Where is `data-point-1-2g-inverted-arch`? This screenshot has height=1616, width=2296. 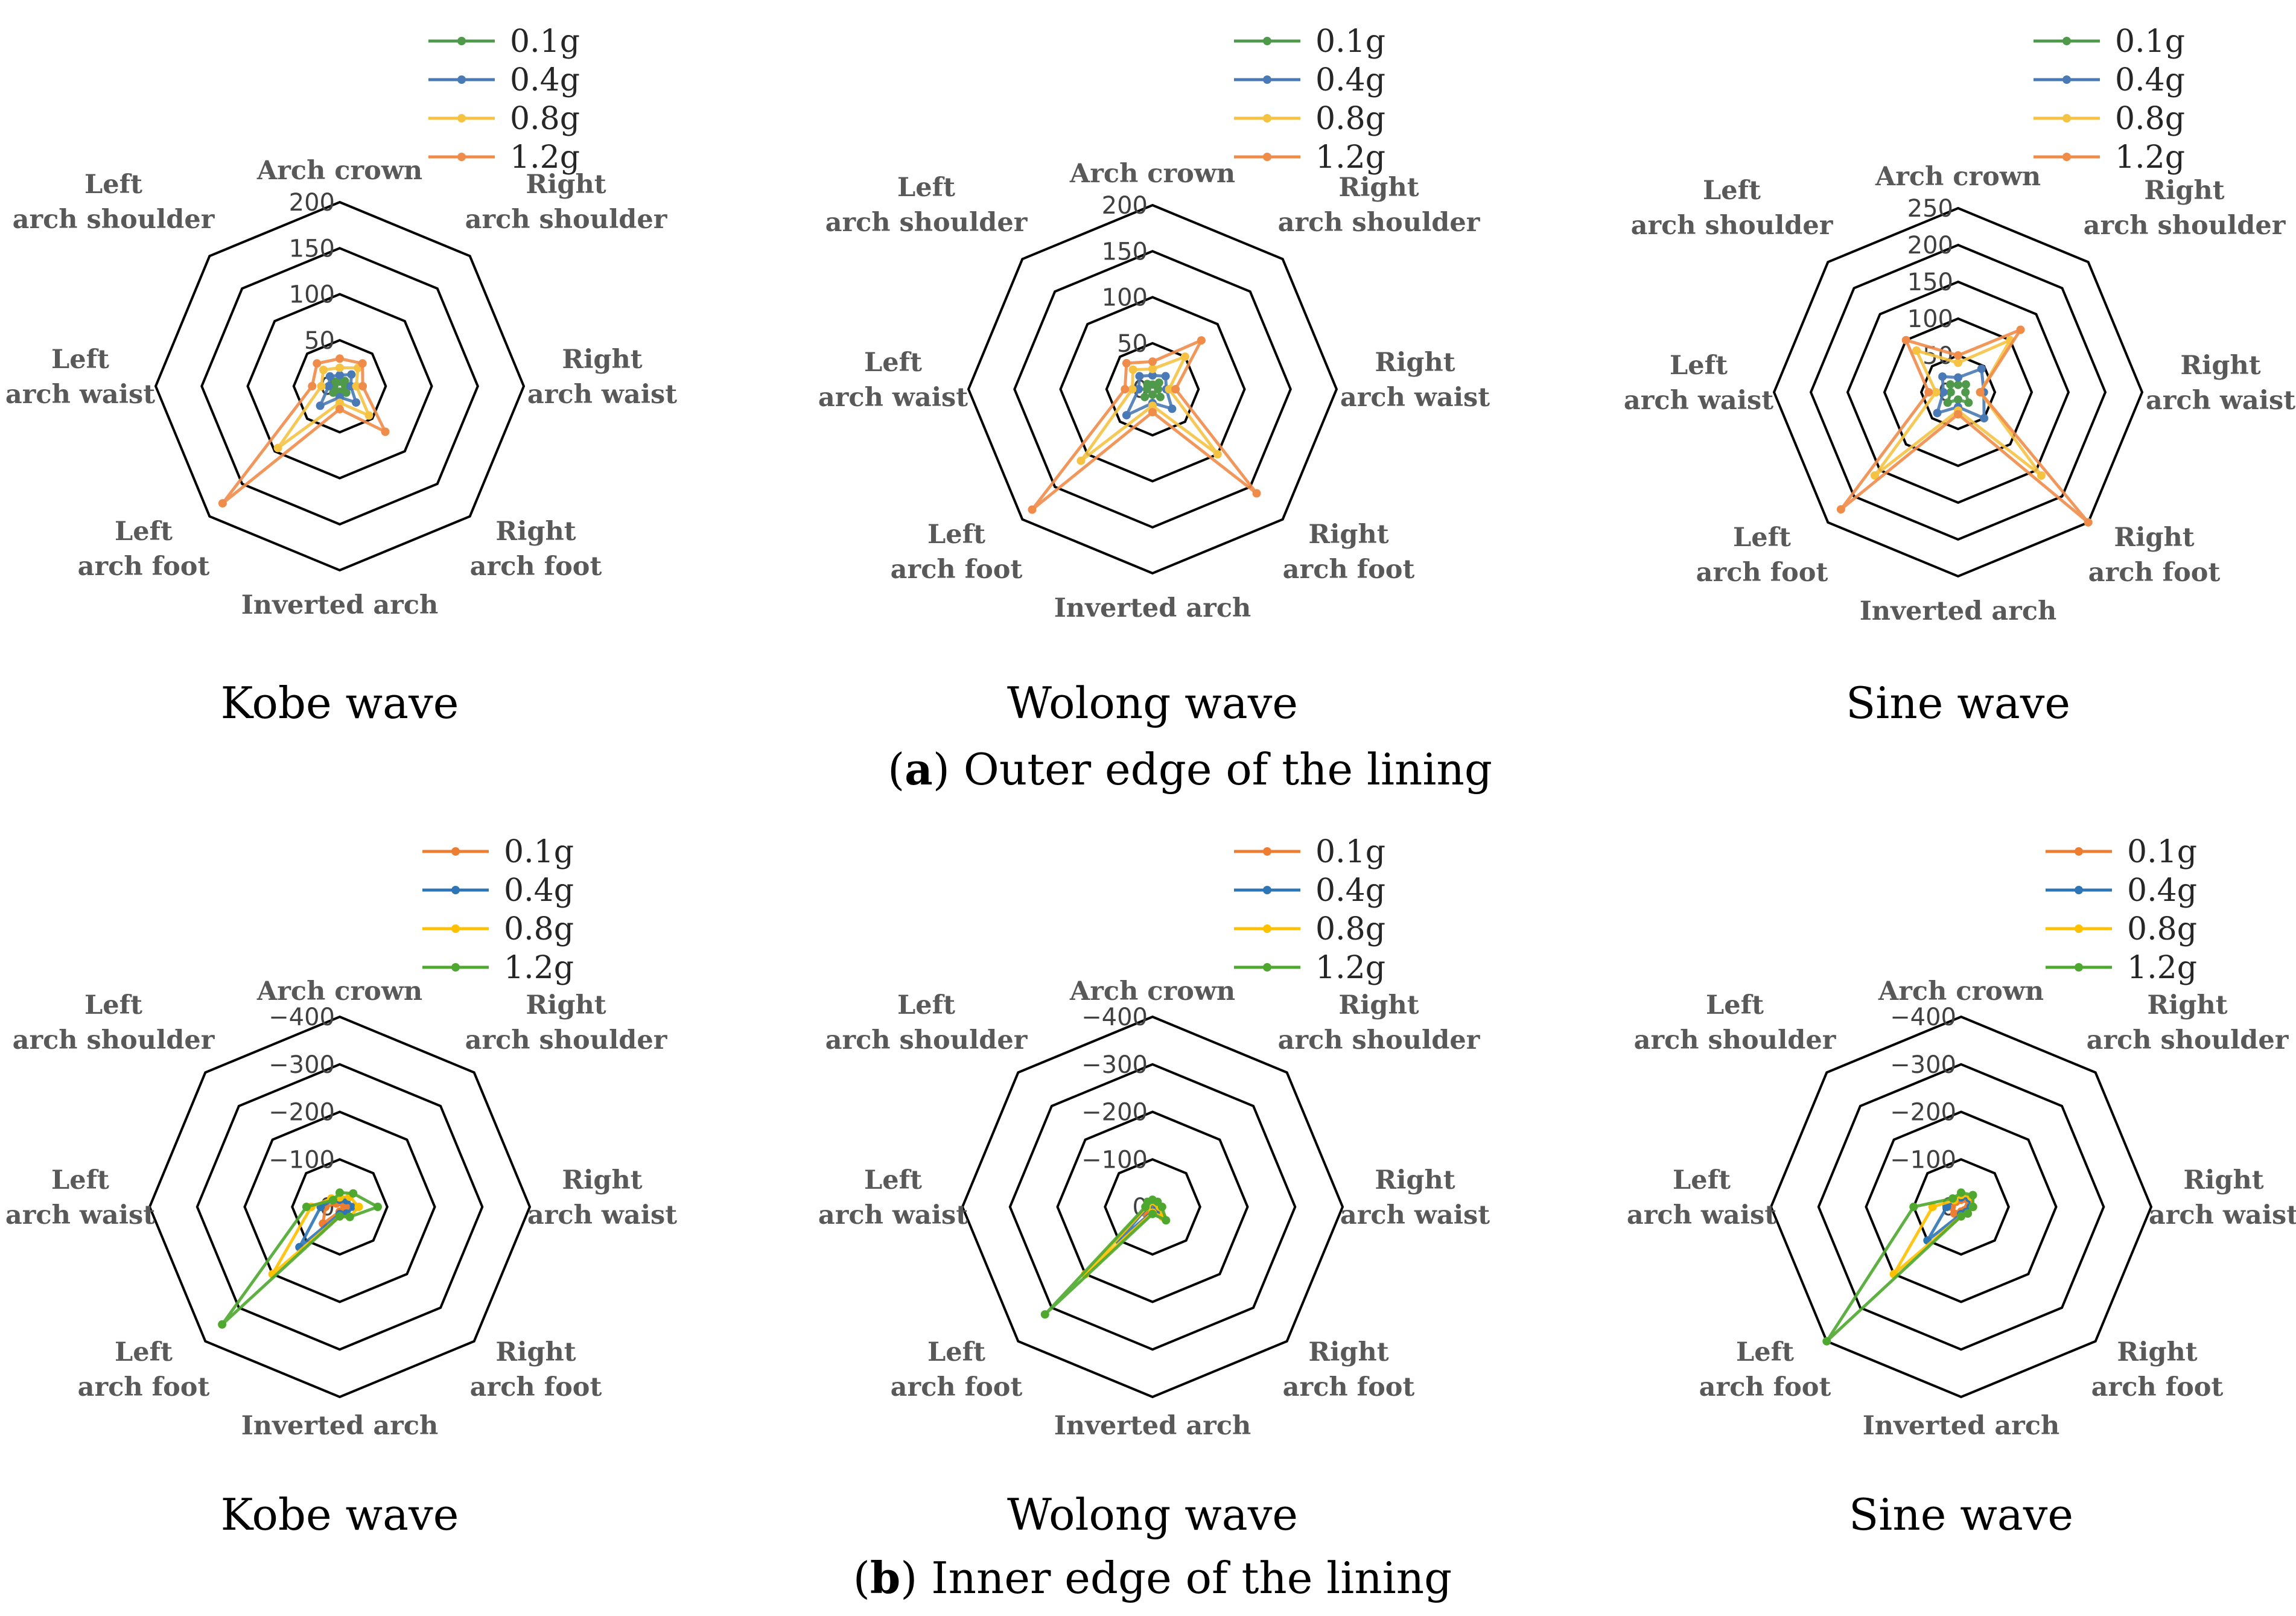
data-point-1-2g-inverted-arch is located at coordinates (1958, 414).